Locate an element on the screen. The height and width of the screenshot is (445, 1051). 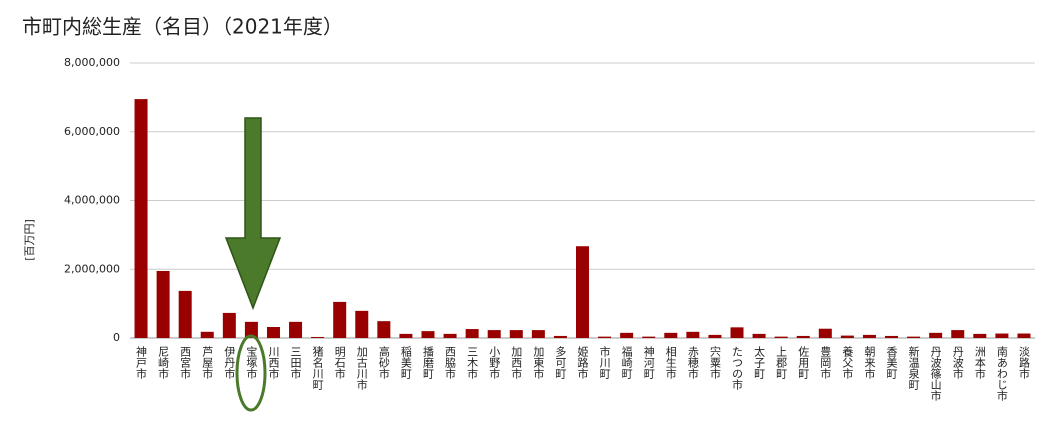
x-tick-label: 加東市 is located at coordinates (538, 363).